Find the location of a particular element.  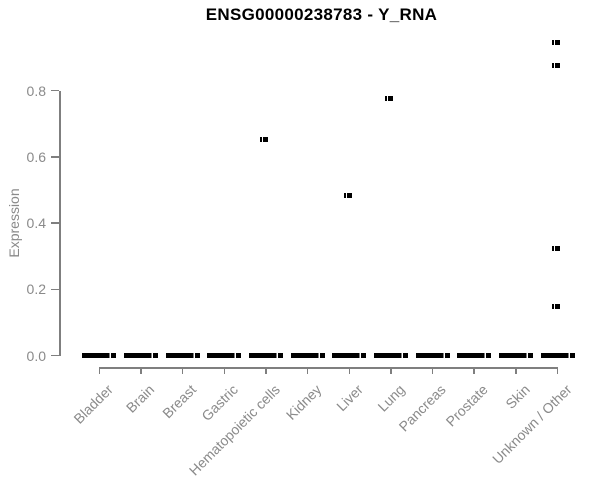

chart-title: ENSG00000238783 - Y_RNA is located at coordinates (321, 14).